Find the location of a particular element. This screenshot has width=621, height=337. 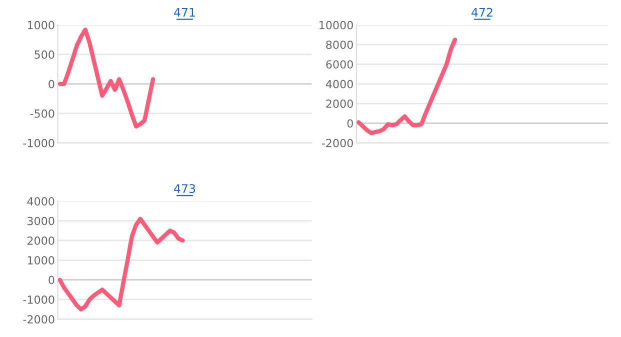

y-tick-label: 10000 is located at coordinates (336, 25).